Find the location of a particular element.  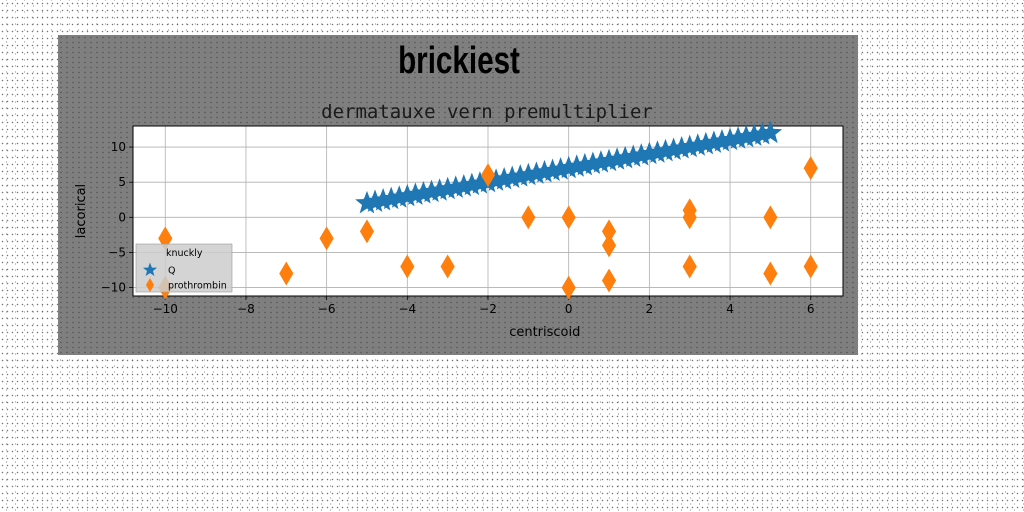

y-tick-label: −10 is located at coordinates (113, 288).